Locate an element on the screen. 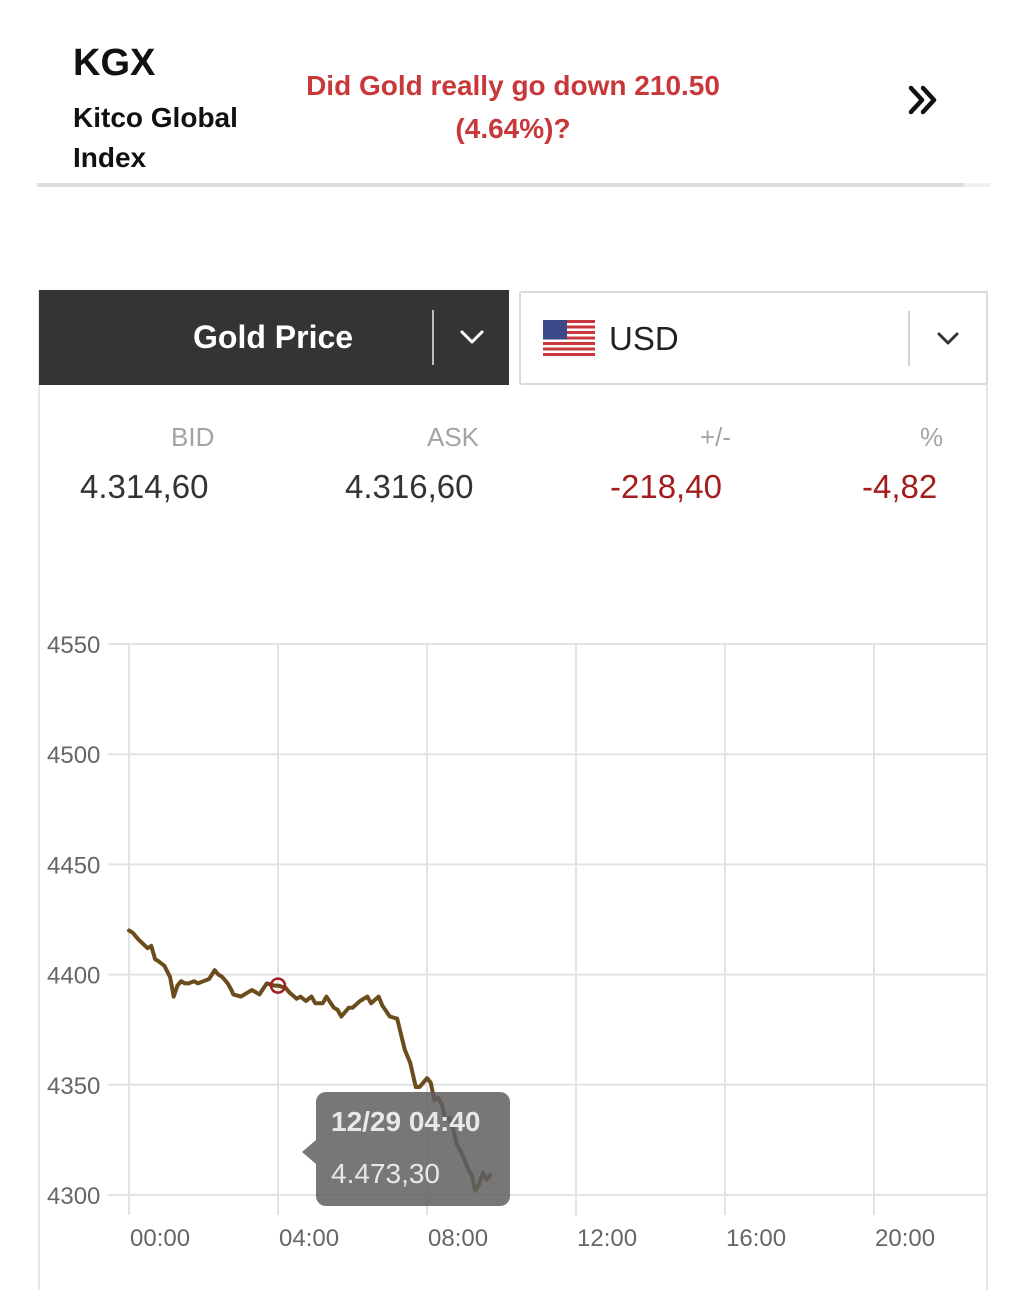 The image size is (1027, 1290). y-tick-label: 4500 is located at coordinates (73, 755).